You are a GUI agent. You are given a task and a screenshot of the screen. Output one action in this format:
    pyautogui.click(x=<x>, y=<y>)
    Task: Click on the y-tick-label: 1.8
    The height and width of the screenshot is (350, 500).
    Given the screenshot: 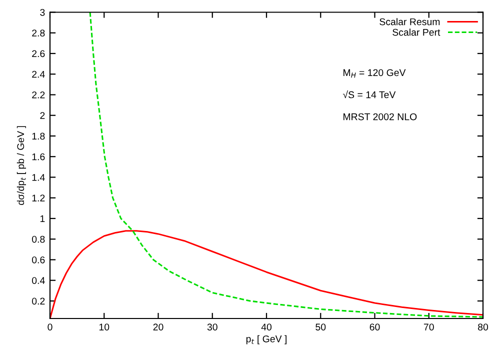 What is the action you would take?
    pyautogui.click(x=38, y=136)
    